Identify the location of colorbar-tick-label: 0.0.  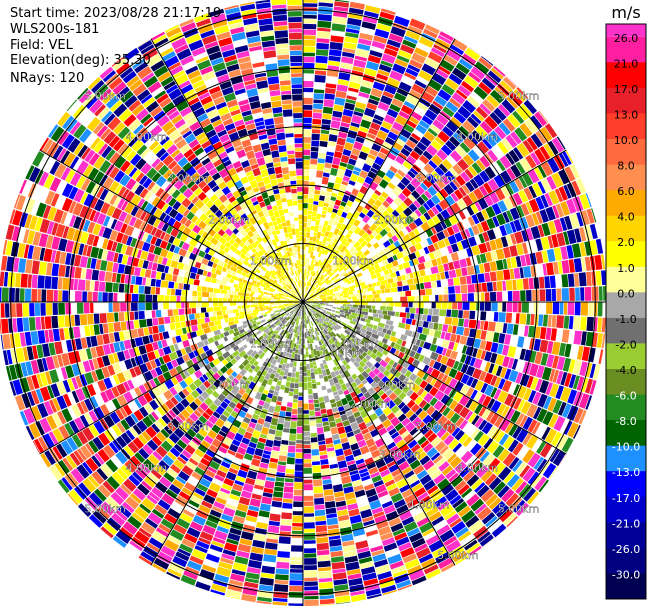
(626, 293).